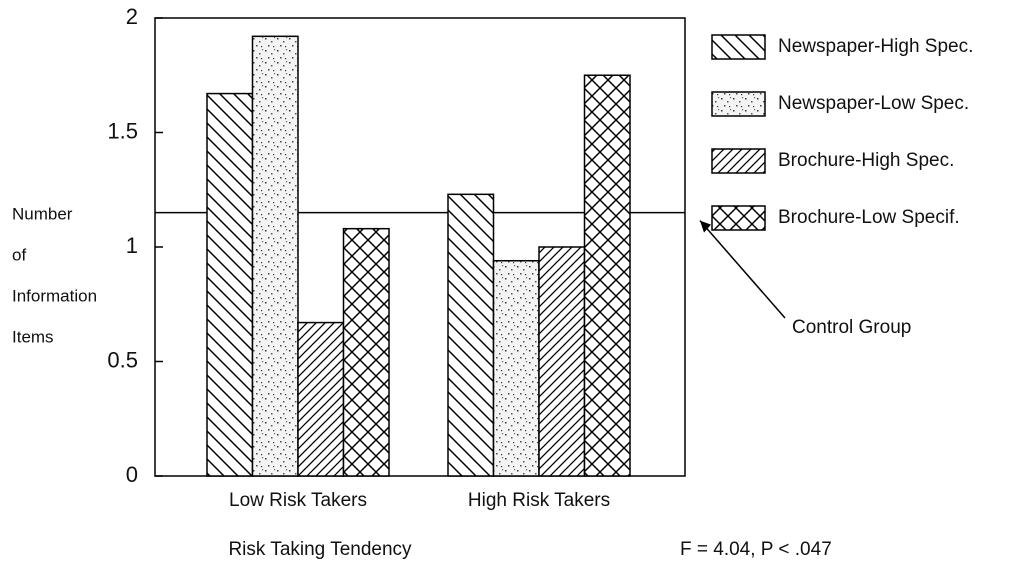 This screenshot has width=1035, height=561. Describe the element at coordinates (19, 254) in the screenshot. I see `y-axis-label: of` at that location.